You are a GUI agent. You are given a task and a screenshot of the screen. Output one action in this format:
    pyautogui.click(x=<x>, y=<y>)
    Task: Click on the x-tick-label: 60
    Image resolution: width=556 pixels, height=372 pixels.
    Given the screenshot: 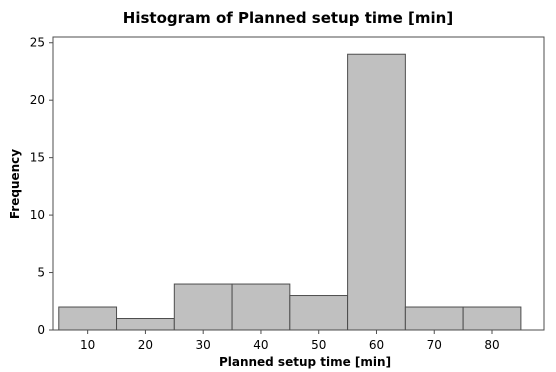 What is the action you would take?
    pyautogui.click(x=376, y=345)
    